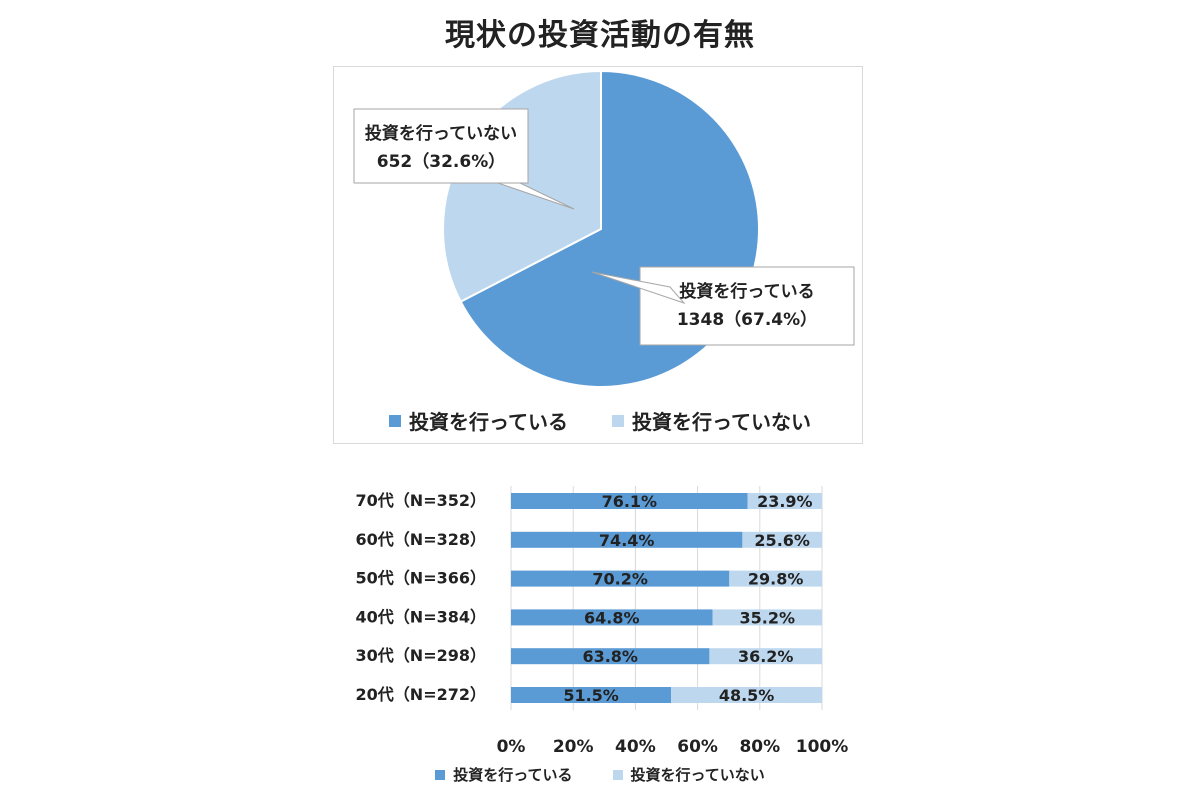 The image size is (1200, 800). What do you see at coordinates (421, 694) in the screenshot?
I see `category-label: 20代（N=272）` at bounding box center [421, 694].